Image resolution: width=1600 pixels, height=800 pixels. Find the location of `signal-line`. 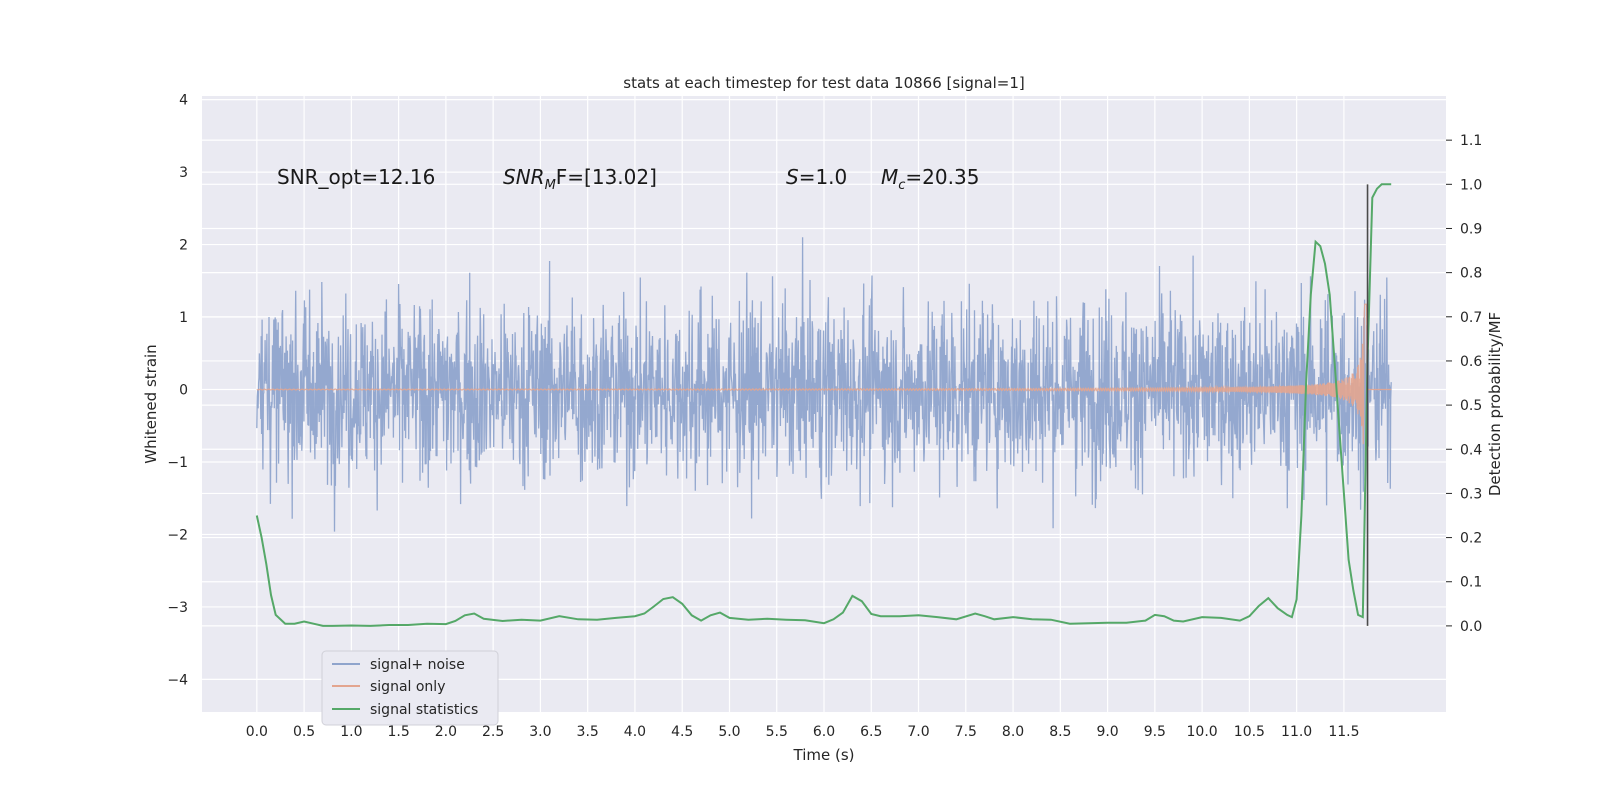

signal-line is located at coordinates (824, 374).